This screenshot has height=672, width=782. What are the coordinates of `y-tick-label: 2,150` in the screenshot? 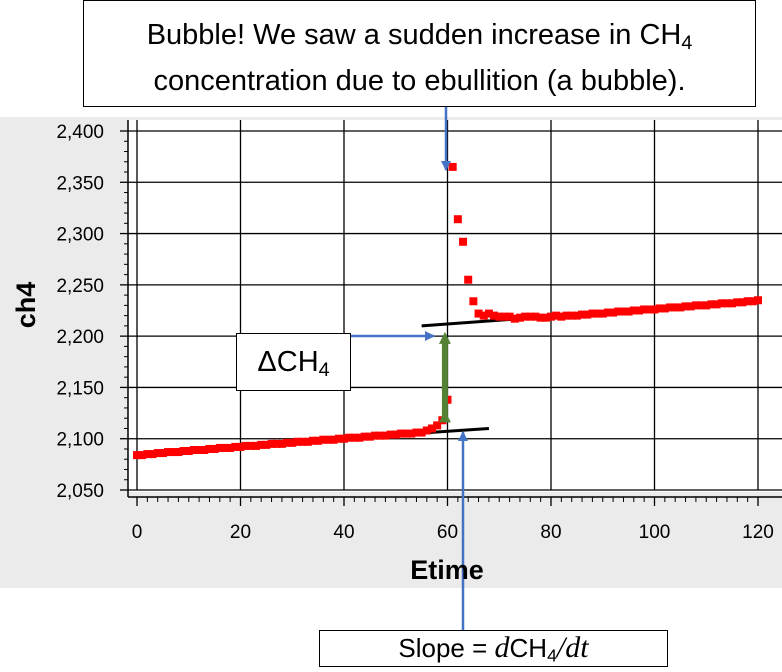 It's located at (80, 388).